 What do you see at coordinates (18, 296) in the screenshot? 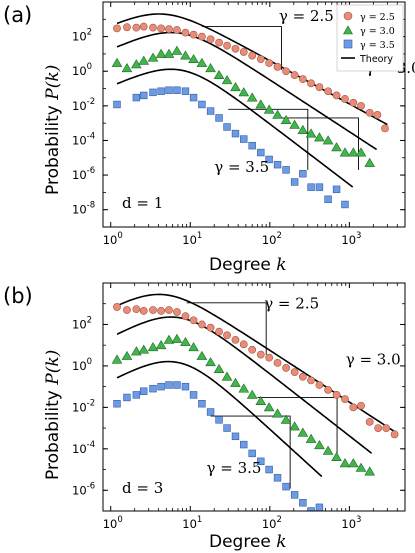
I see `panel-b-label: (b)` at bounding box center [18, 296].